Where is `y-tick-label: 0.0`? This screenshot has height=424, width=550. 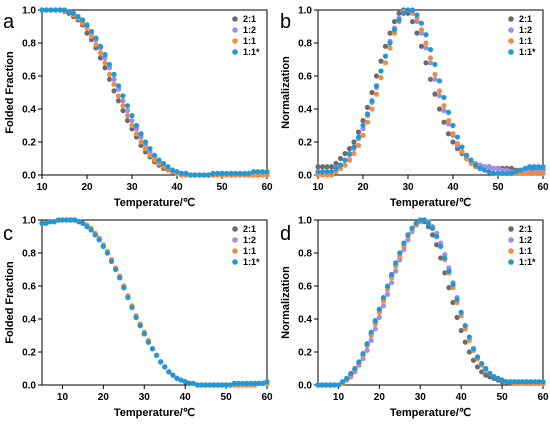 y-tick-label: 0.0 is located at coordinates (29, 176).